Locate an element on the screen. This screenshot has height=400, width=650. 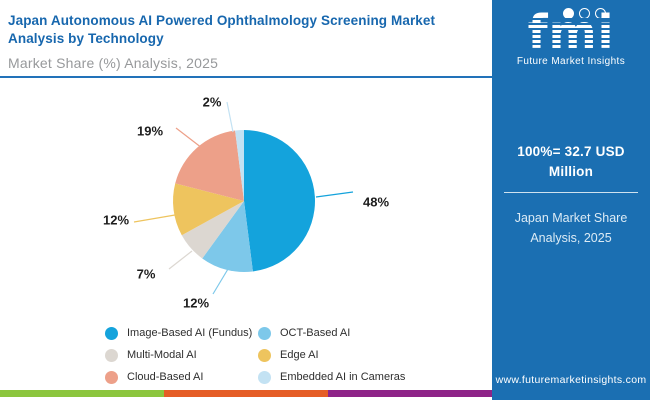
page-subtitle: Market Share (%) Analysis, 2025 is located at coordinates (113, 62).